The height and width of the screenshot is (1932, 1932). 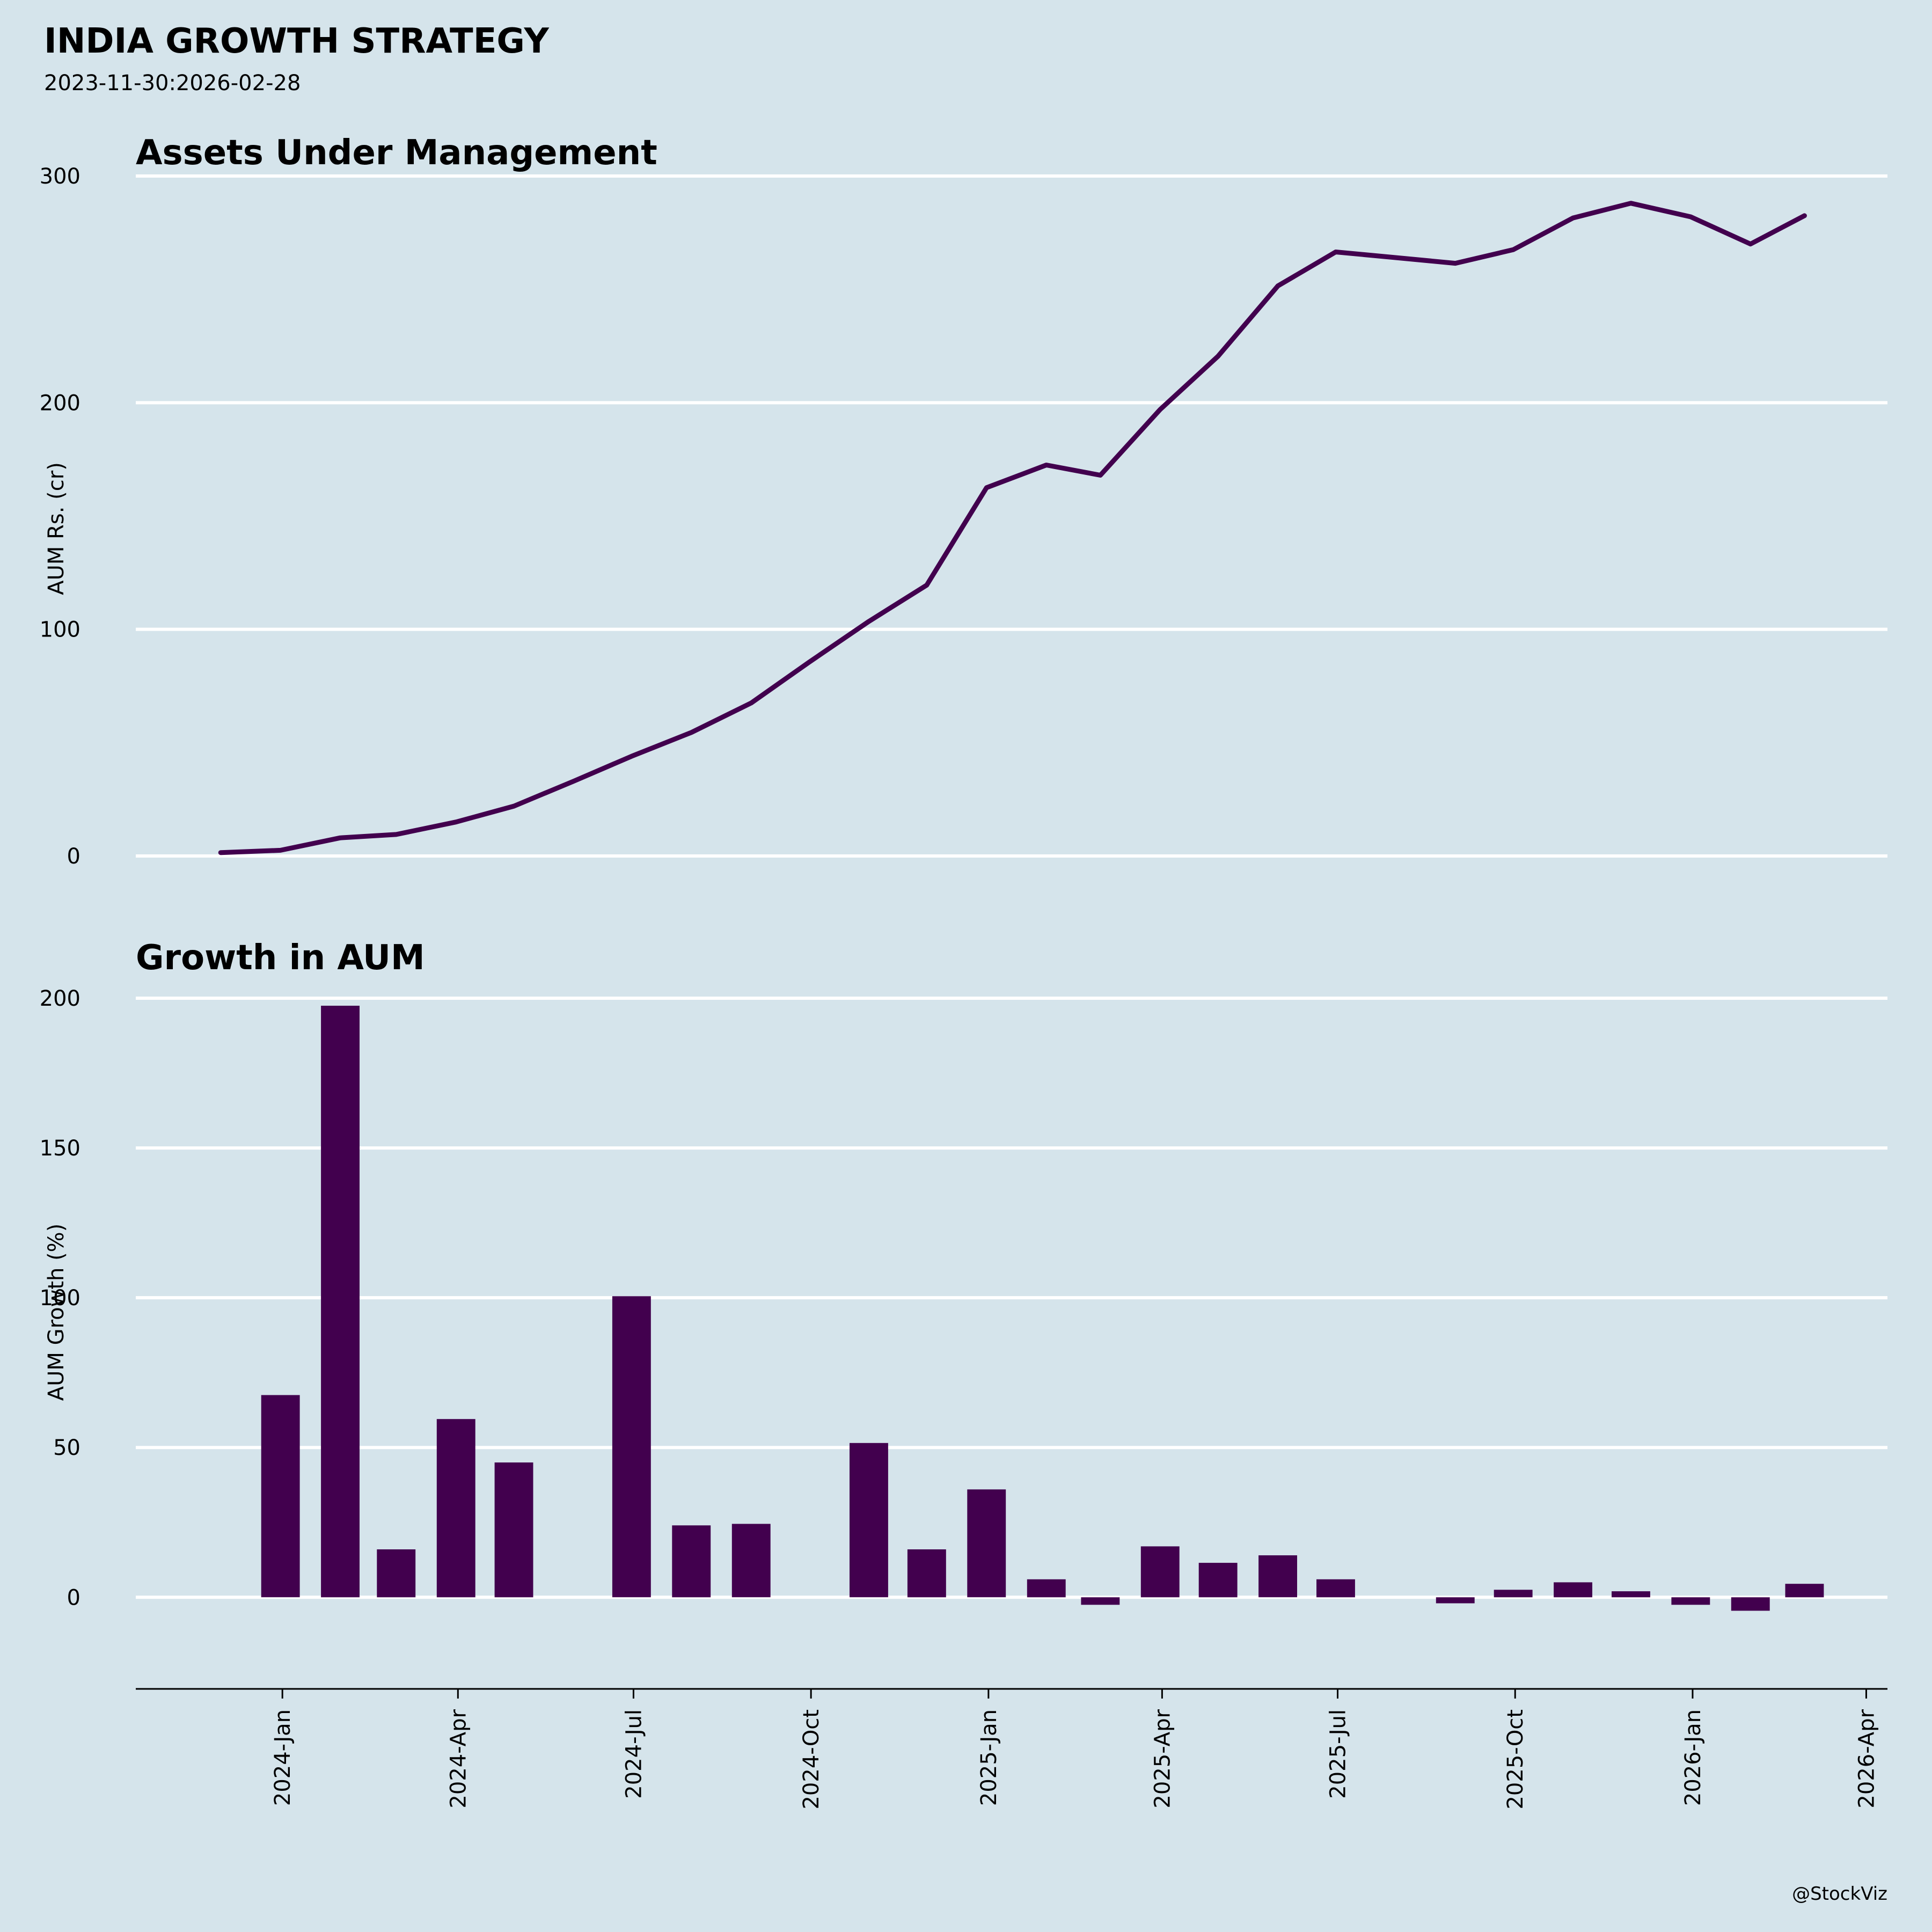 I want to click on x-tick-label: 2024-Jan, so click(x=282, y=1757).